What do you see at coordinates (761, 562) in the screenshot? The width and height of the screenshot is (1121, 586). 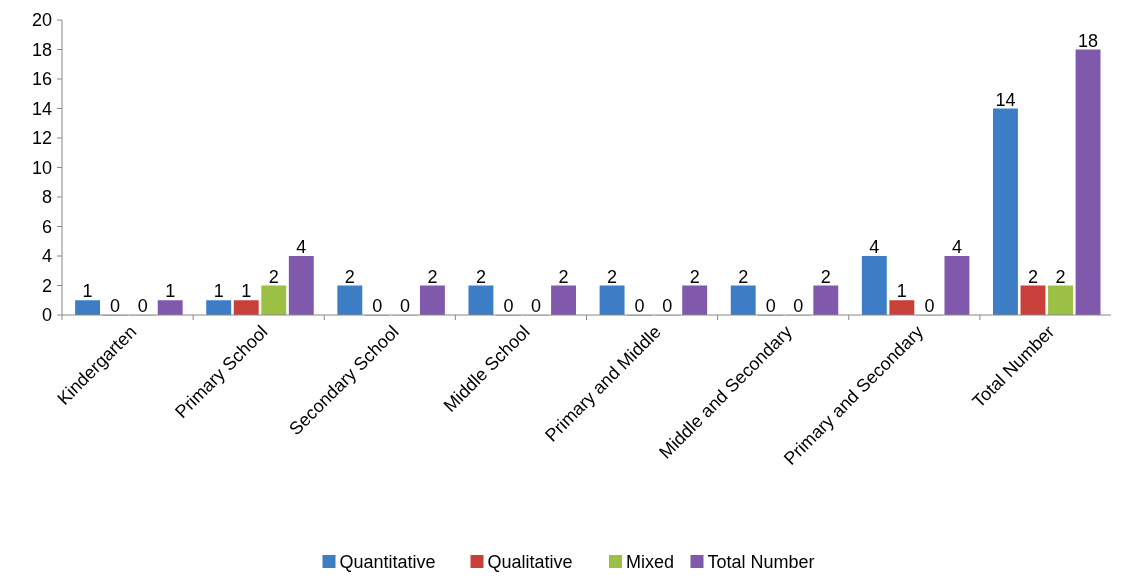 I see `legend-label: Total Number` at bounding box center [761, 562].